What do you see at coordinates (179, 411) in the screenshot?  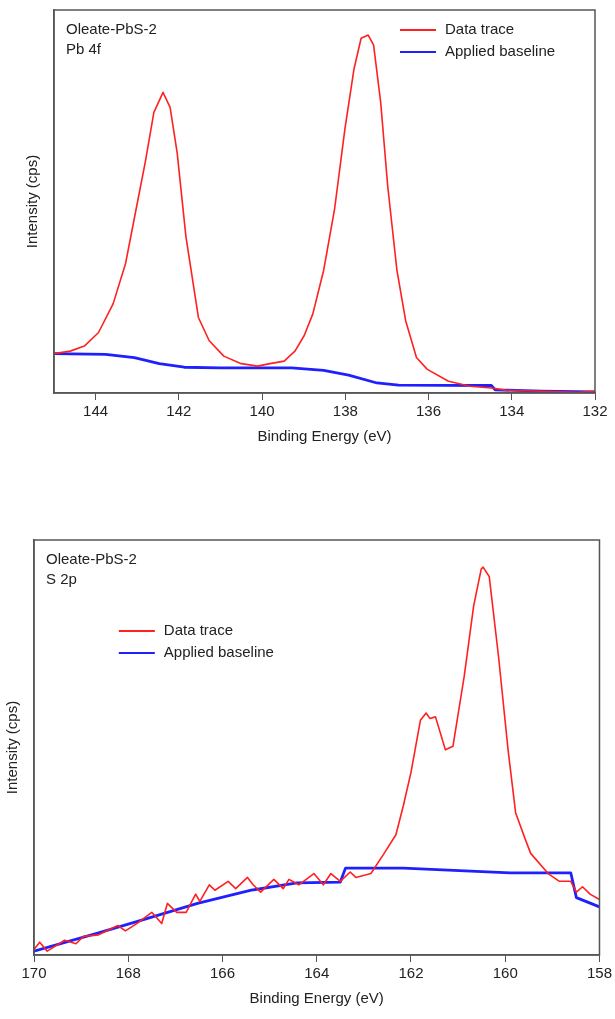 I see `x-tick-label: 142` at bounding box center [179, 411].